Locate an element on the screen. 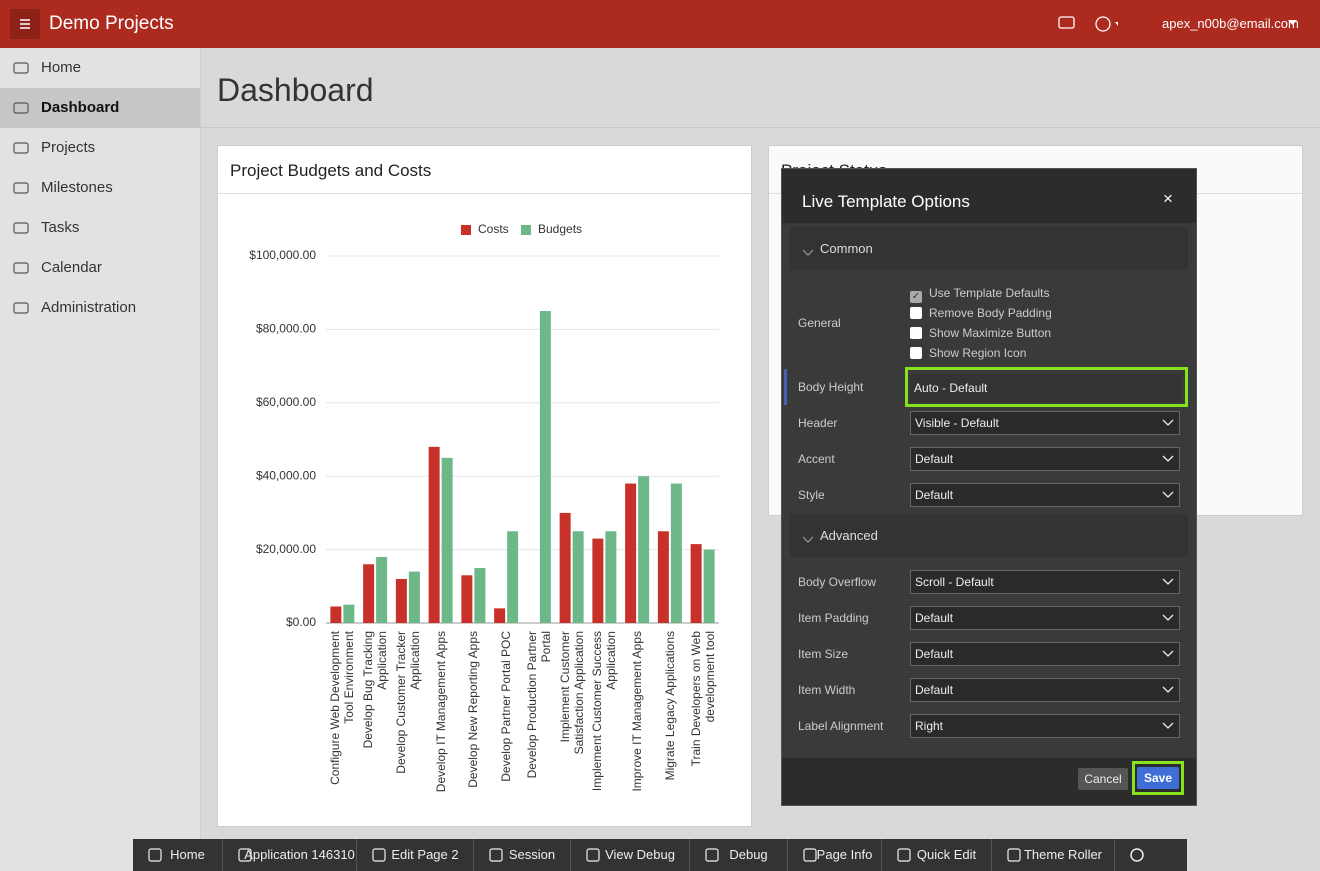  checkbox-option: Remove Body Padding is located at coordinates (981, 313).